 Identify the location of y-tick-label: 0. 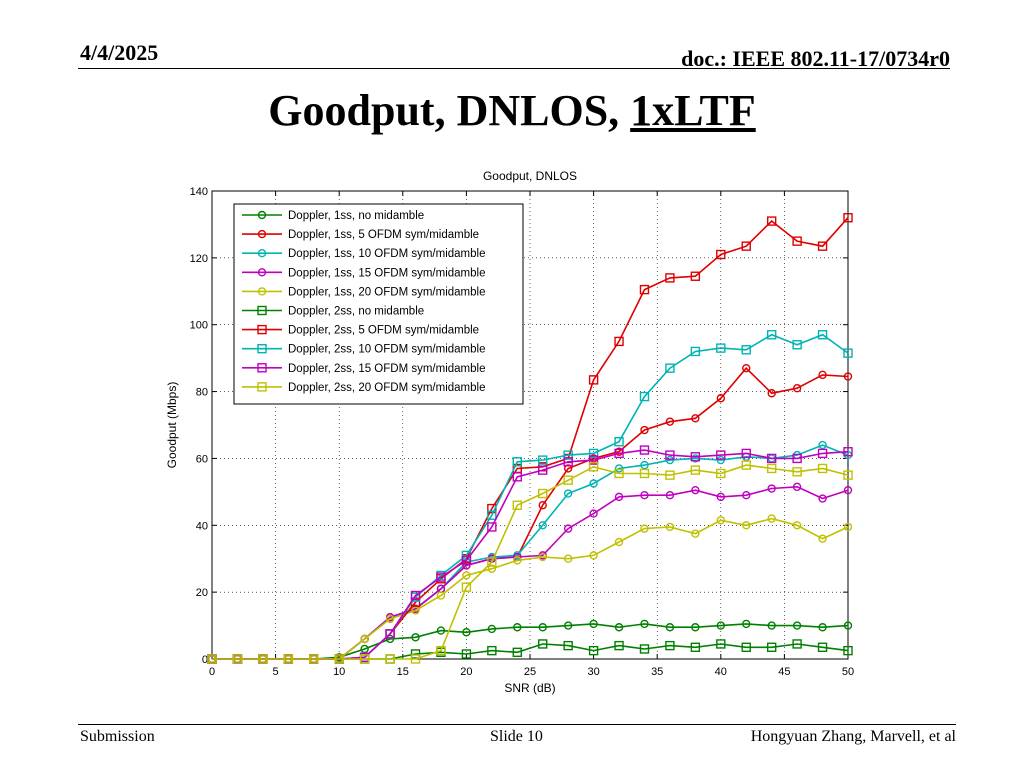
(205, 660).